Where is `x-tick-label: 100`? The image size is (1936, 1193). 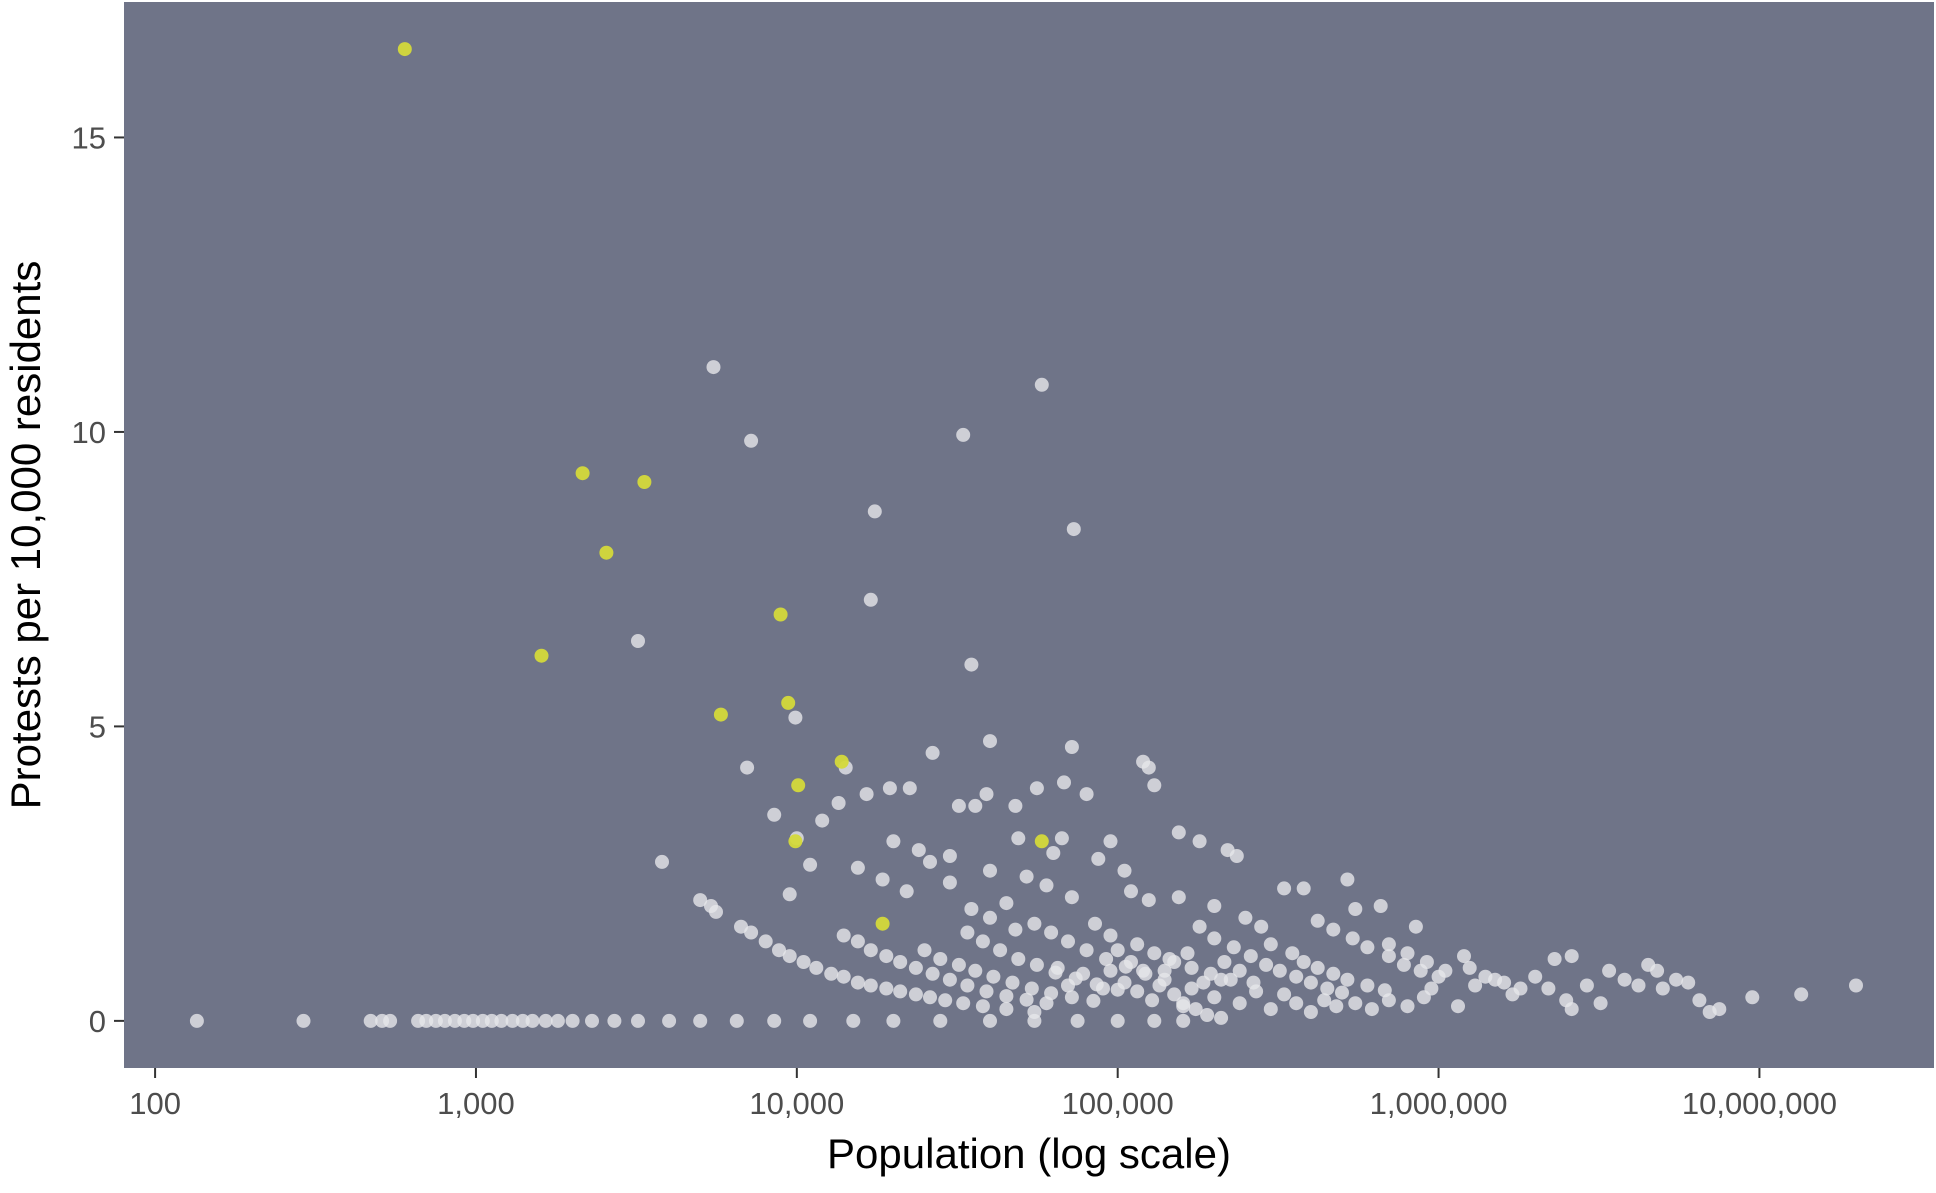
x-tick-label: 100 is located at coordinates (155, 1103).